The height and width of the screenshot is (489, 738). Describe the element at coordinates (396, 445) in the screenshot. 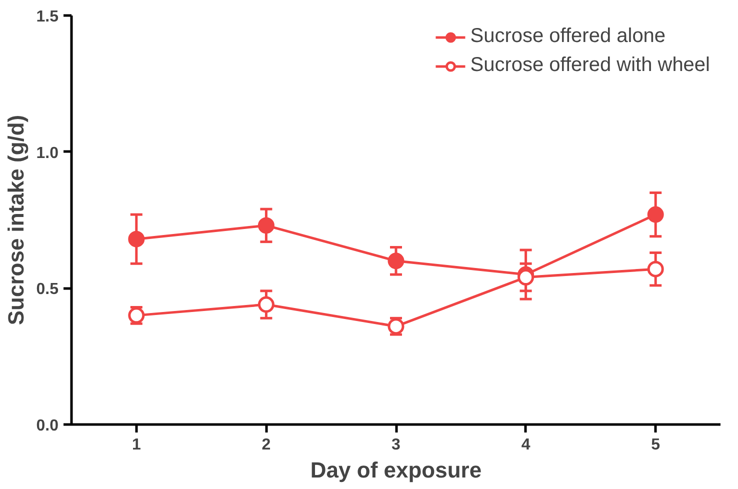

I see `x-tick-label: 3` at that location.